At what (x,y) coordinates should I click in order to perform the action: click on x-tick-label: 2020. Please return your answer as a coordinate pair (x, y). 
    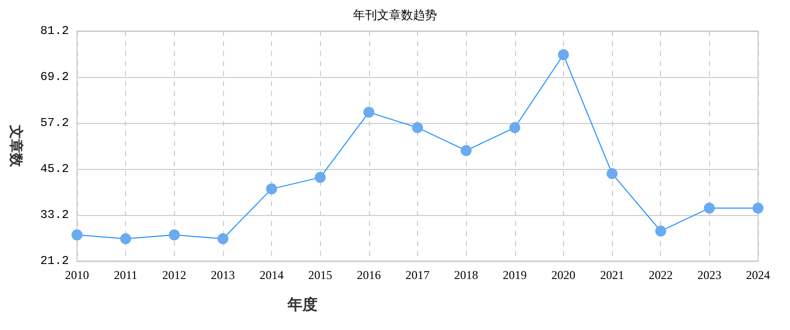
    Looking at the image, I should click on (563, 275).